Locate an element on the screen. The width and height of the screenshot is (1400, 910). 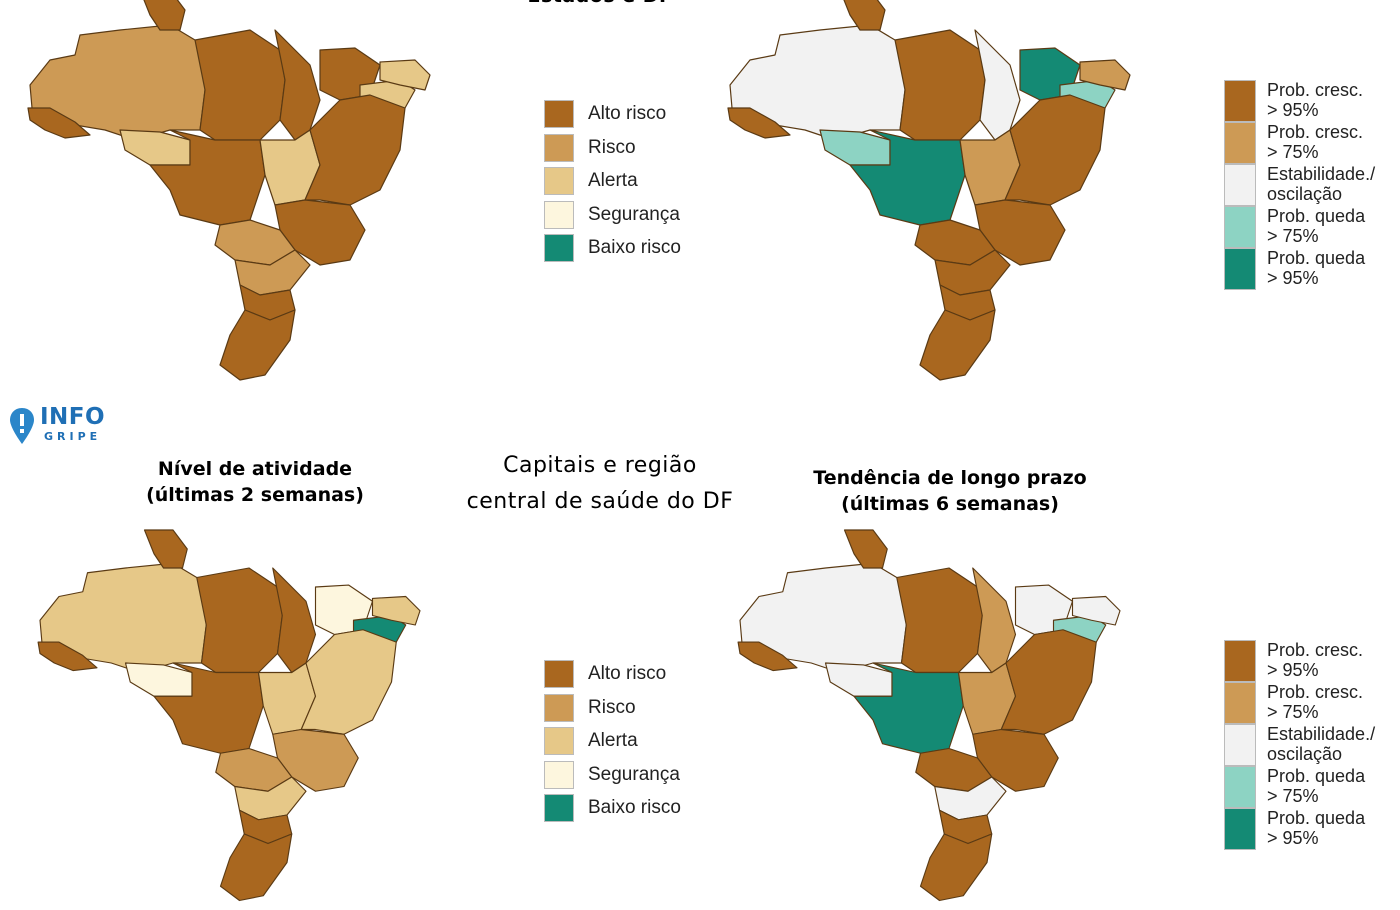
infogripe-logo: INFO GRIPE is located at coordinates (63, 426).